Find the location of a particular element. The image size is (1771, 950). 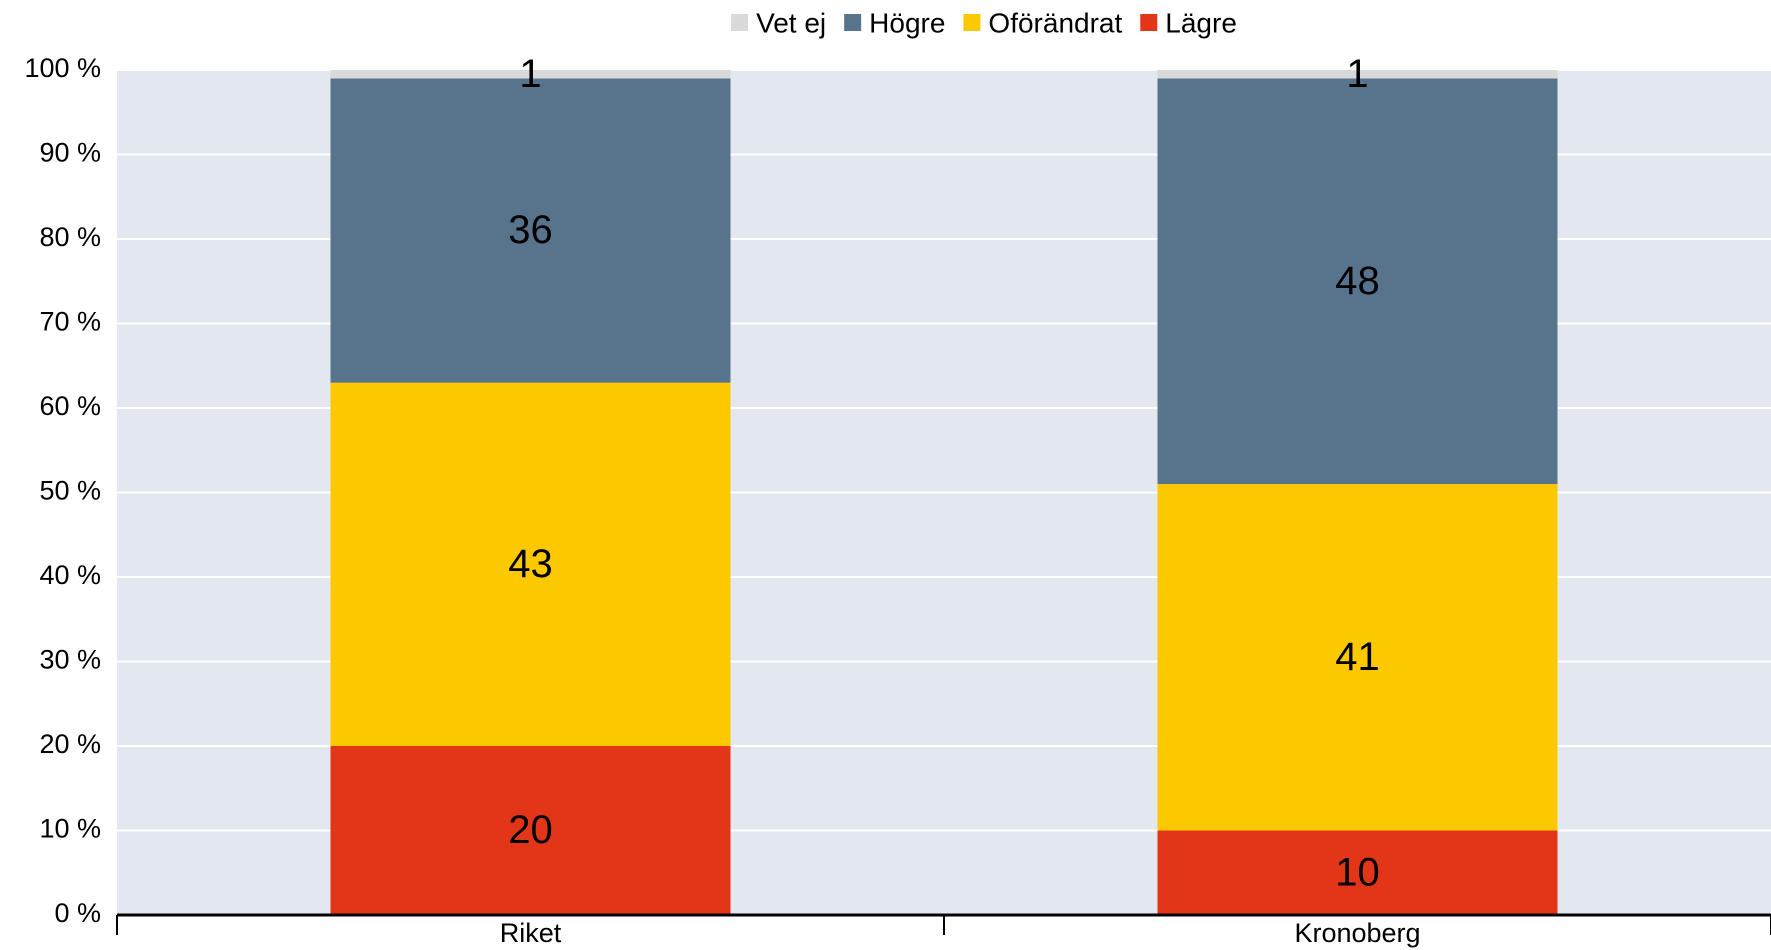

data-label: 41 is located at coordinates (1357, 657).